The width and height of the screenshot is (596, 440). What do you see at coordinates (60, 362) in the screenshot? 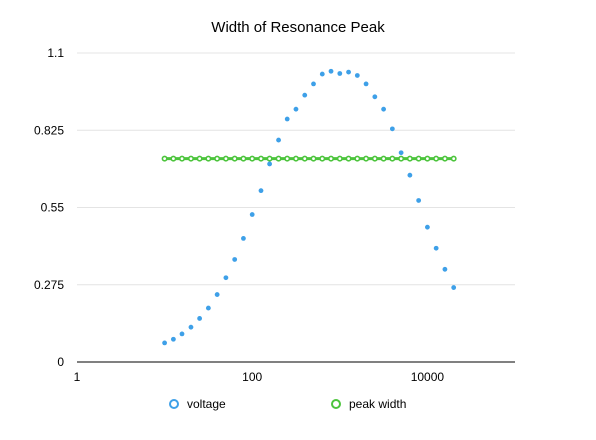
I see `y-tick-label: 0` at bounding box center [60, 362].